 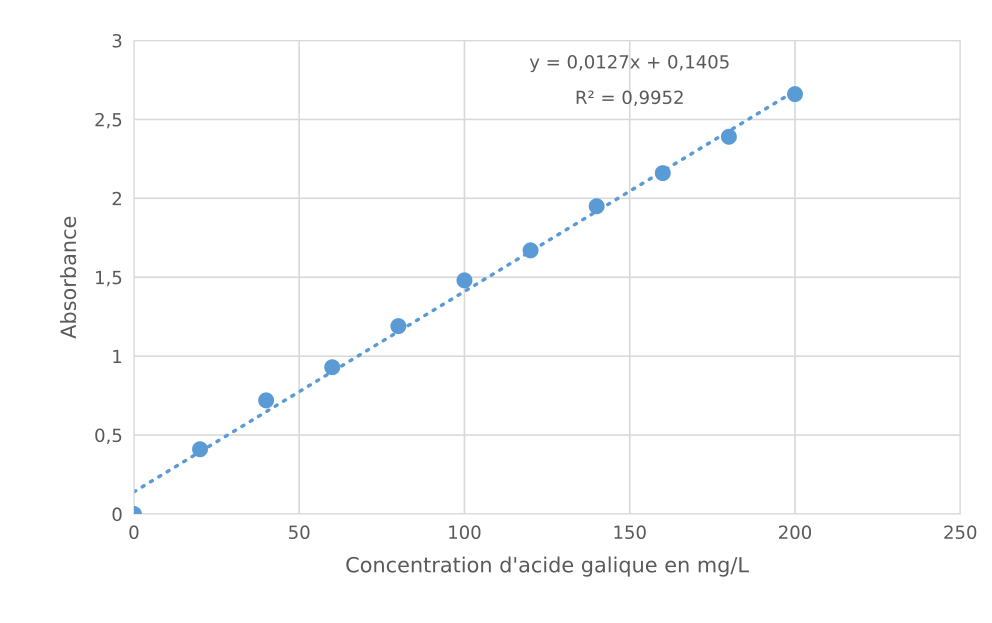 What do you see at coordinates (117, 41) in the screenshot?
I see `y-tick-label: 3` at bounding box center [117, 41].